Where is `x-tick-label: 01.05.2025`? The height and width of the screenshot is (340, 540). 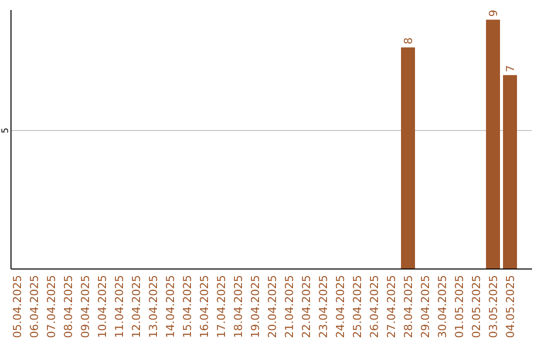
x-tick-label: 01.05.2025 is located at coordinates (459, 306).